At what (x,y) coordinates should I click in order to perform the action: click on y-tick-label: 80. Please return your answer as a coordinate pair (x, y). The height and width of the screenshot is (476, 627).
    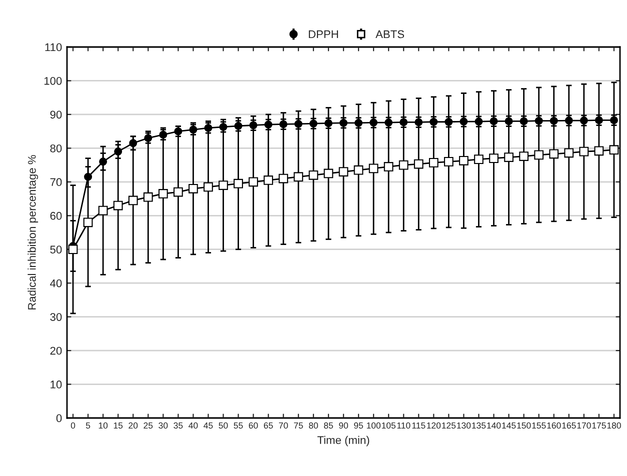
    Looking at the image, I should click on (56, 148).